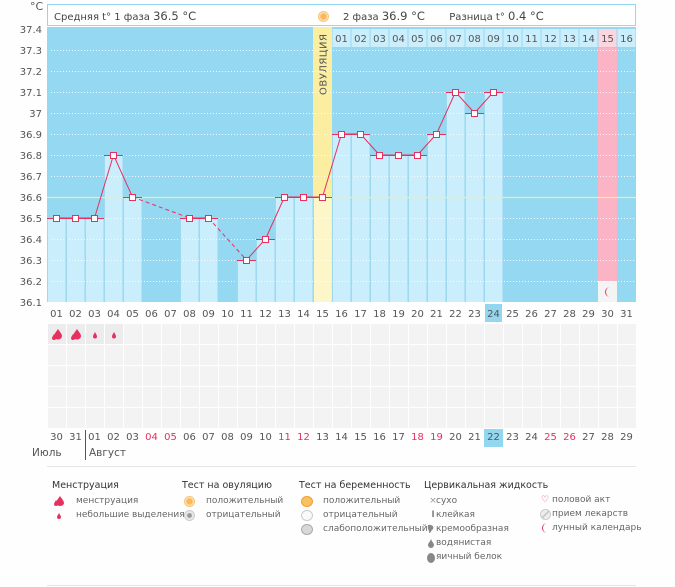  What do you see at coordinates (531, 437) in the screenshot?
I see `calendar-date: 24` at bounding box center [531, 437].